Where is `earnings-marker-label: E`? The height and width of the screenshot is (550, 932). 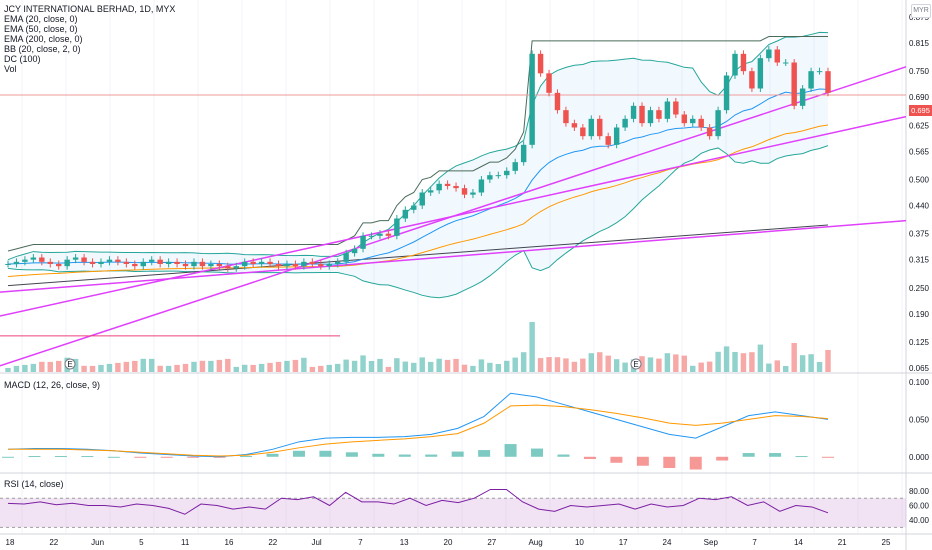
earnings-marker-label: E is located at coordinates (69, 364).